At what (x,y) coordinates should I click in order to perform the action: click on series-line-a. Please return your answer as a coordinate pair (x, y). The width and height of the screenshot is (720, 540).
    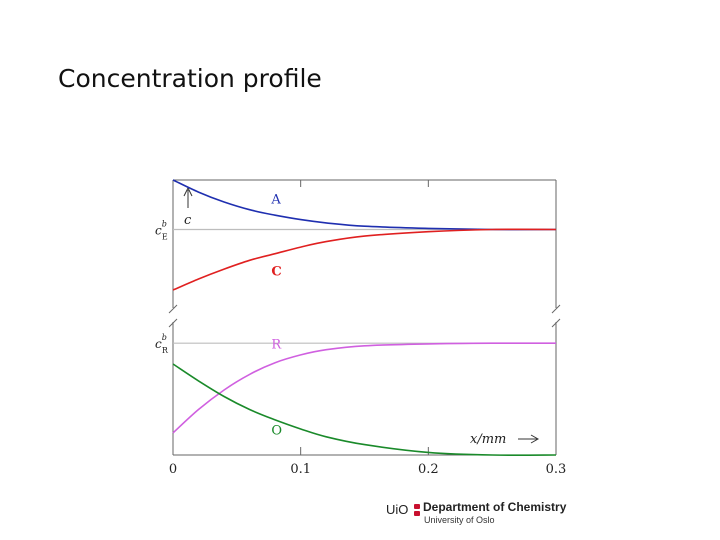
    Looking at the image, I should click on (364, 205).